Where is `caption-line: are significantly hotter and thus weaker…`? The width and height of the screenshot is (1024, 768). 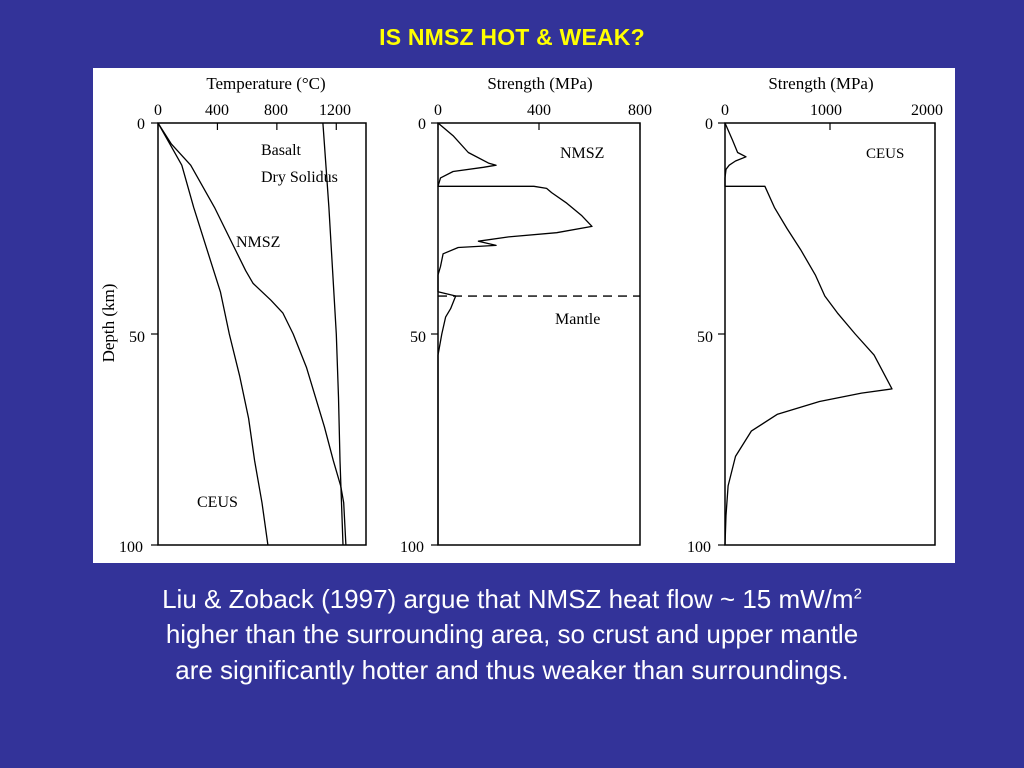 caption-line: are significantly hotter and thus weaker… is located at coordinates (512, 669).